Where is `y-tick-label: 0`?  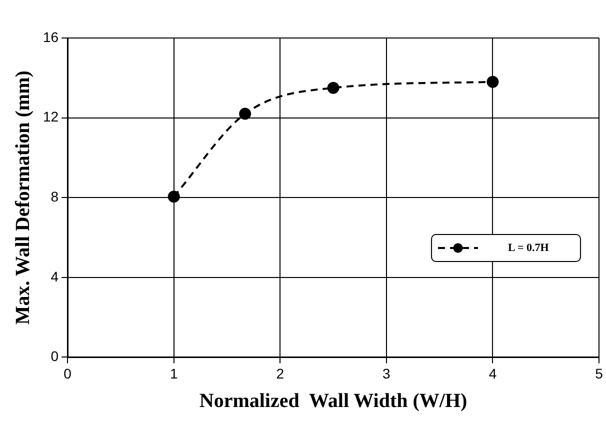
y-tick-label: 0 is located at coordinates (54, 356).